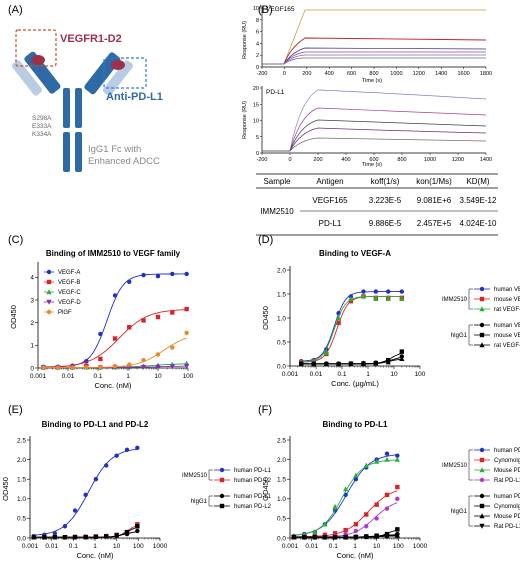 This screenshot has width=520, height=564. Describe the element at coordinates (396, 74) in the screenshot. I see `sensor-x-tick: 1000` at that location.